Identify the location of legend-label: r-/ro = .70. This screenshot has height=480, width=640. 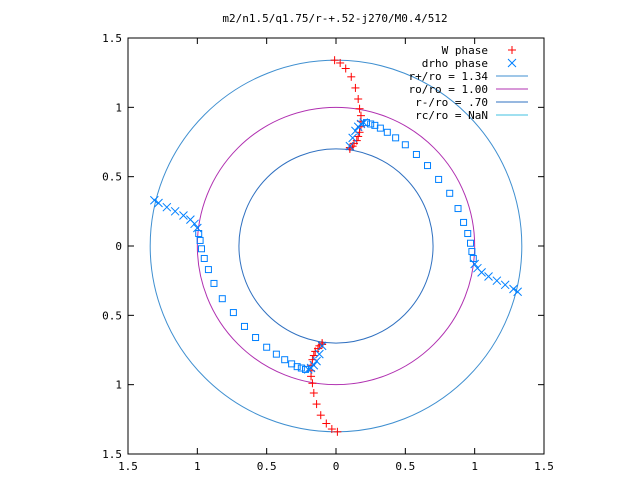
(451, 102).